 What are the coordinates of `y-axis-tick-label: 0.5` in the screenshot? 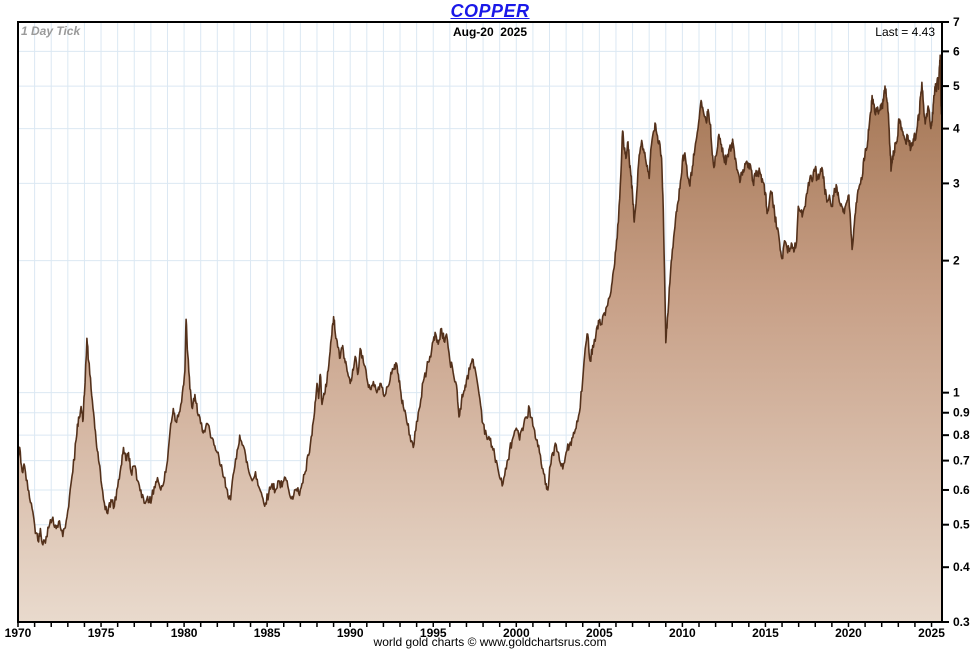 It's located at (961, 525).